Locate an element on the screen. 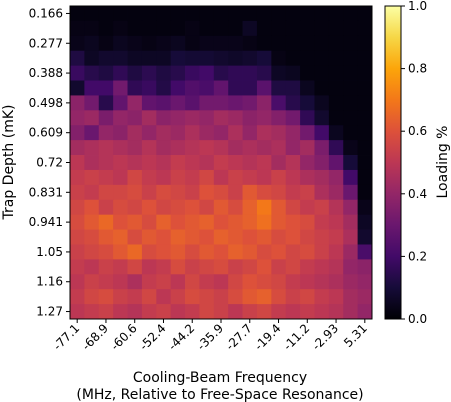  x-tick-label: -2.93 is located at coordinates (325, 337).